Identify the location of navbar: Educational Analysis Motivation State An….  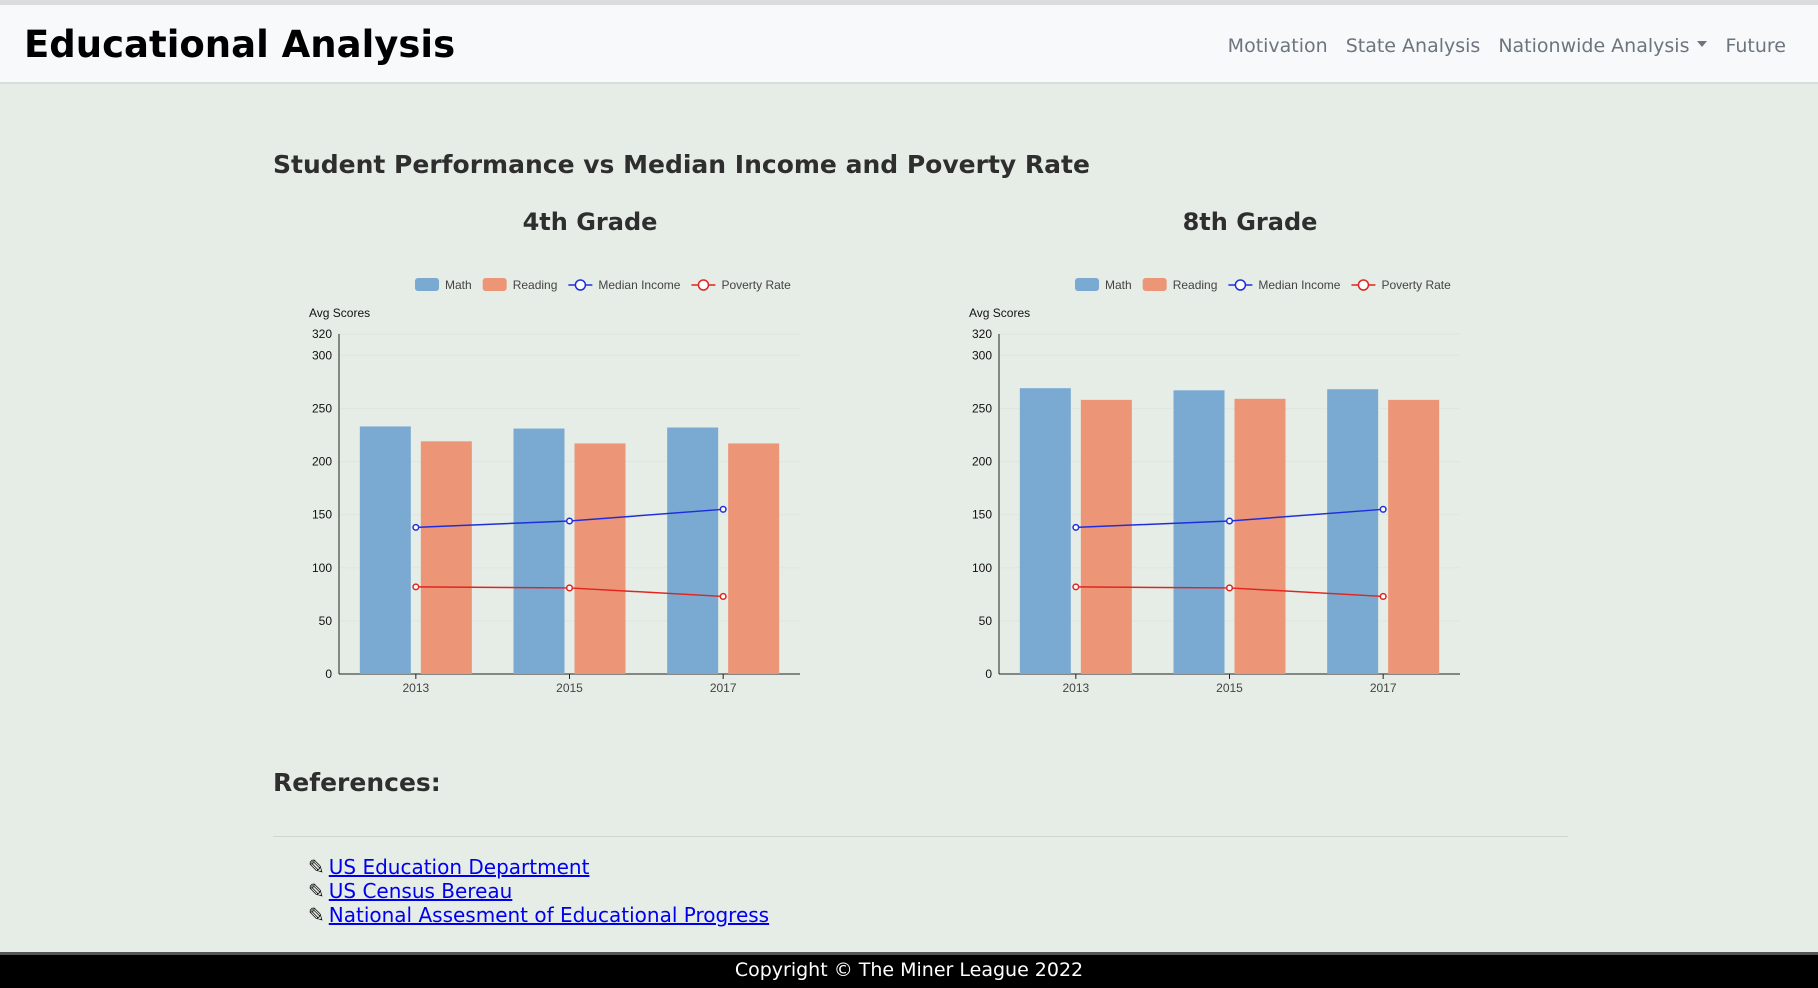
(909, 42).